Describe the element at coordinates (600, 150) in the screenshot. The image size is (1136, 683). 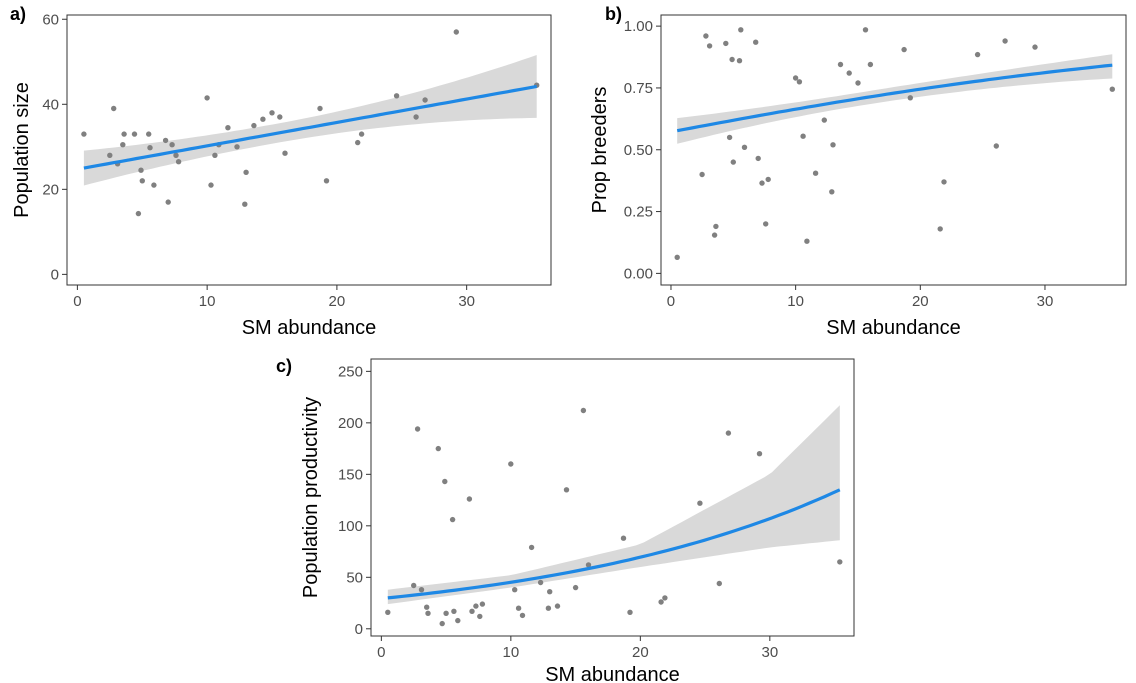
I see `y-axis-title: Prop breeders` at that location.